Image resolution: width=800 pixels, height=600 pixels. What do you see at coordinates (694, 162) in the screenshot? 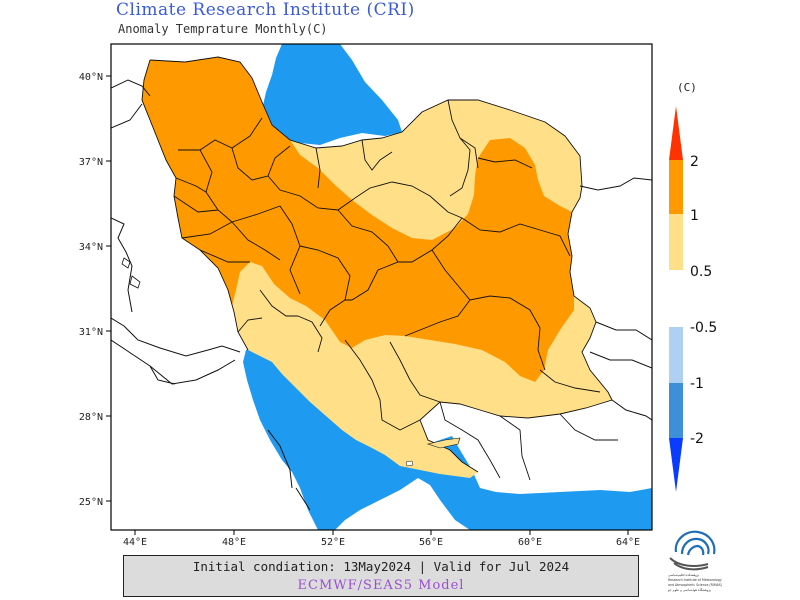
I see `legend-tick-2: 2` at bounding box center [694, 162].